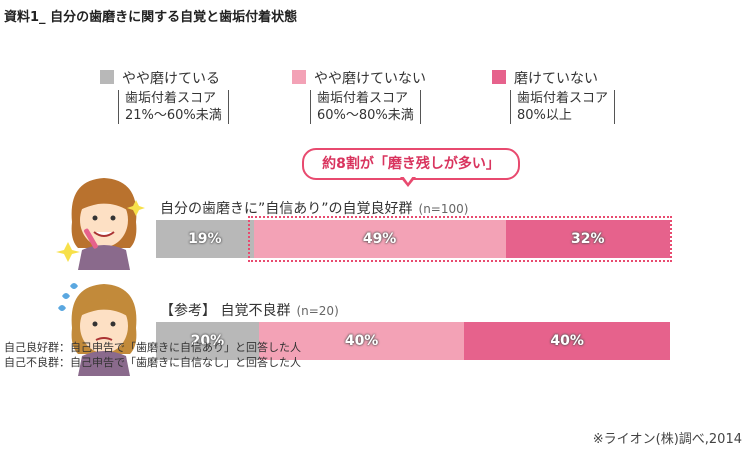 This screenshot has width=748, height=452. Describe the element at coordinates (286, 209) in the screenshot. I see `category-label: 自分の歯磨きに”自信あり”の自覚良好群` at that location.